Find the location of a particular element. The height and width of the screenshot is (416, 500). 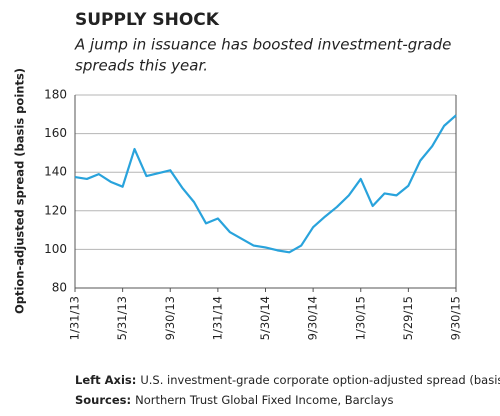

y-tick-label: 160 is located at coordinates (55, 133).